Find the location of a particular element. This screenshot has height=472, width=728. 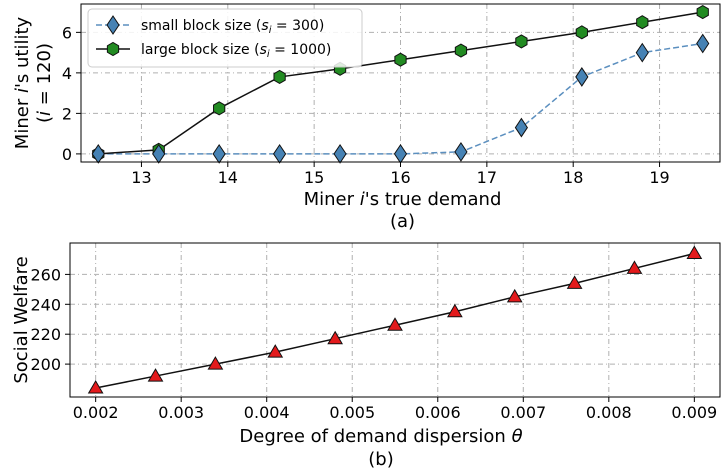

x-tick-label: 18 is located at coordinates (573, 177).